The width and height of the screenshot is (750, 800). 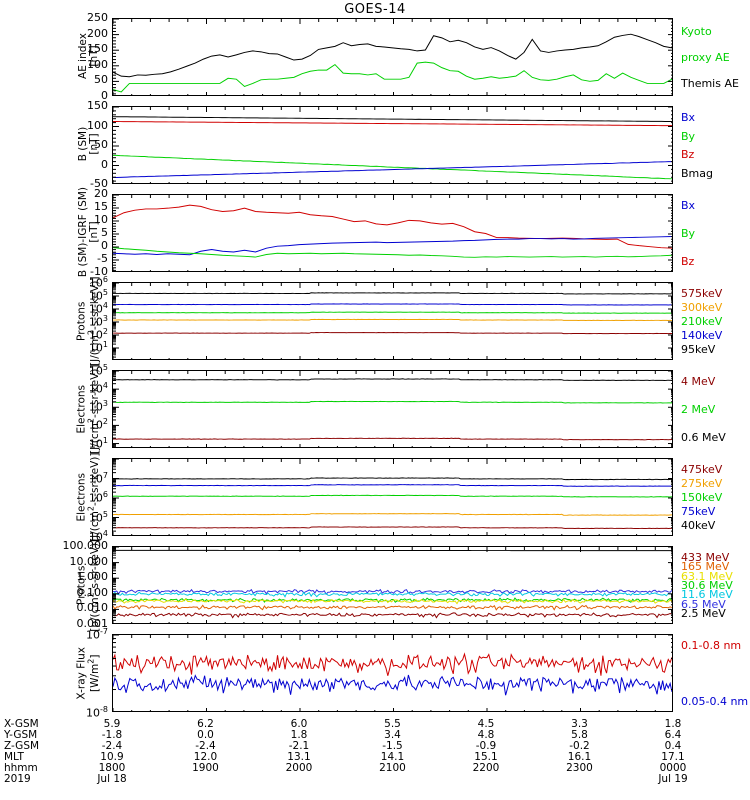 I want to click on x-axis-tick-value: 16.1, so click(x=579, y=757).